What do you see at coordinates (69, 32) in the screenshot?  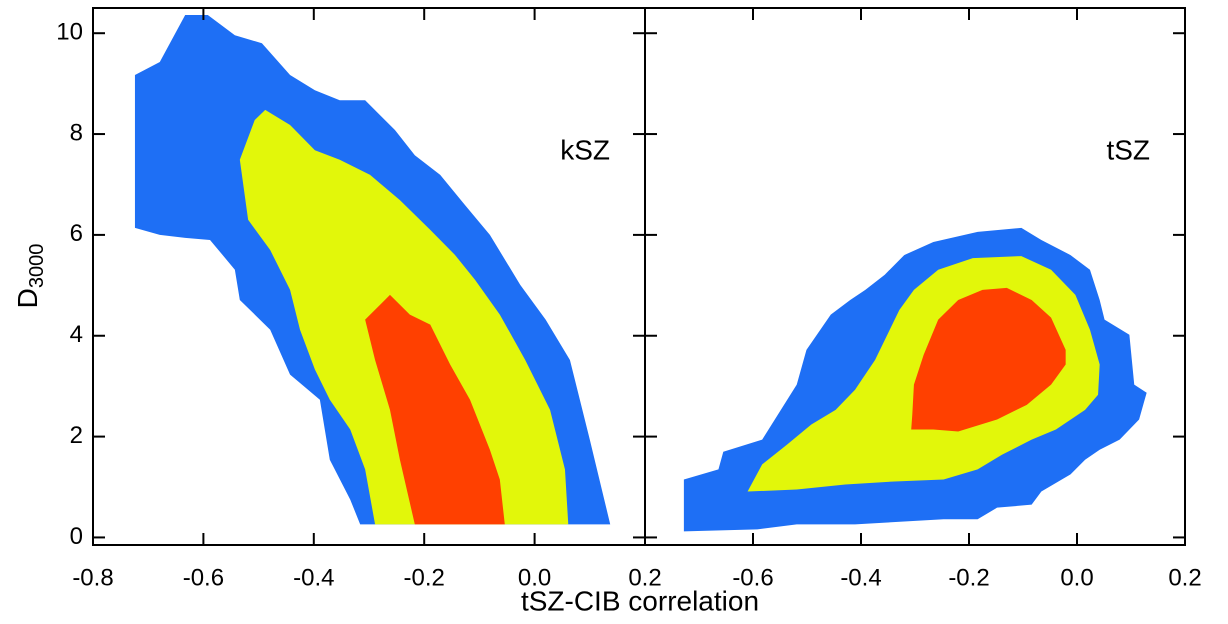 I see `y-tick-label: 10` at bounding box center [69, 32].